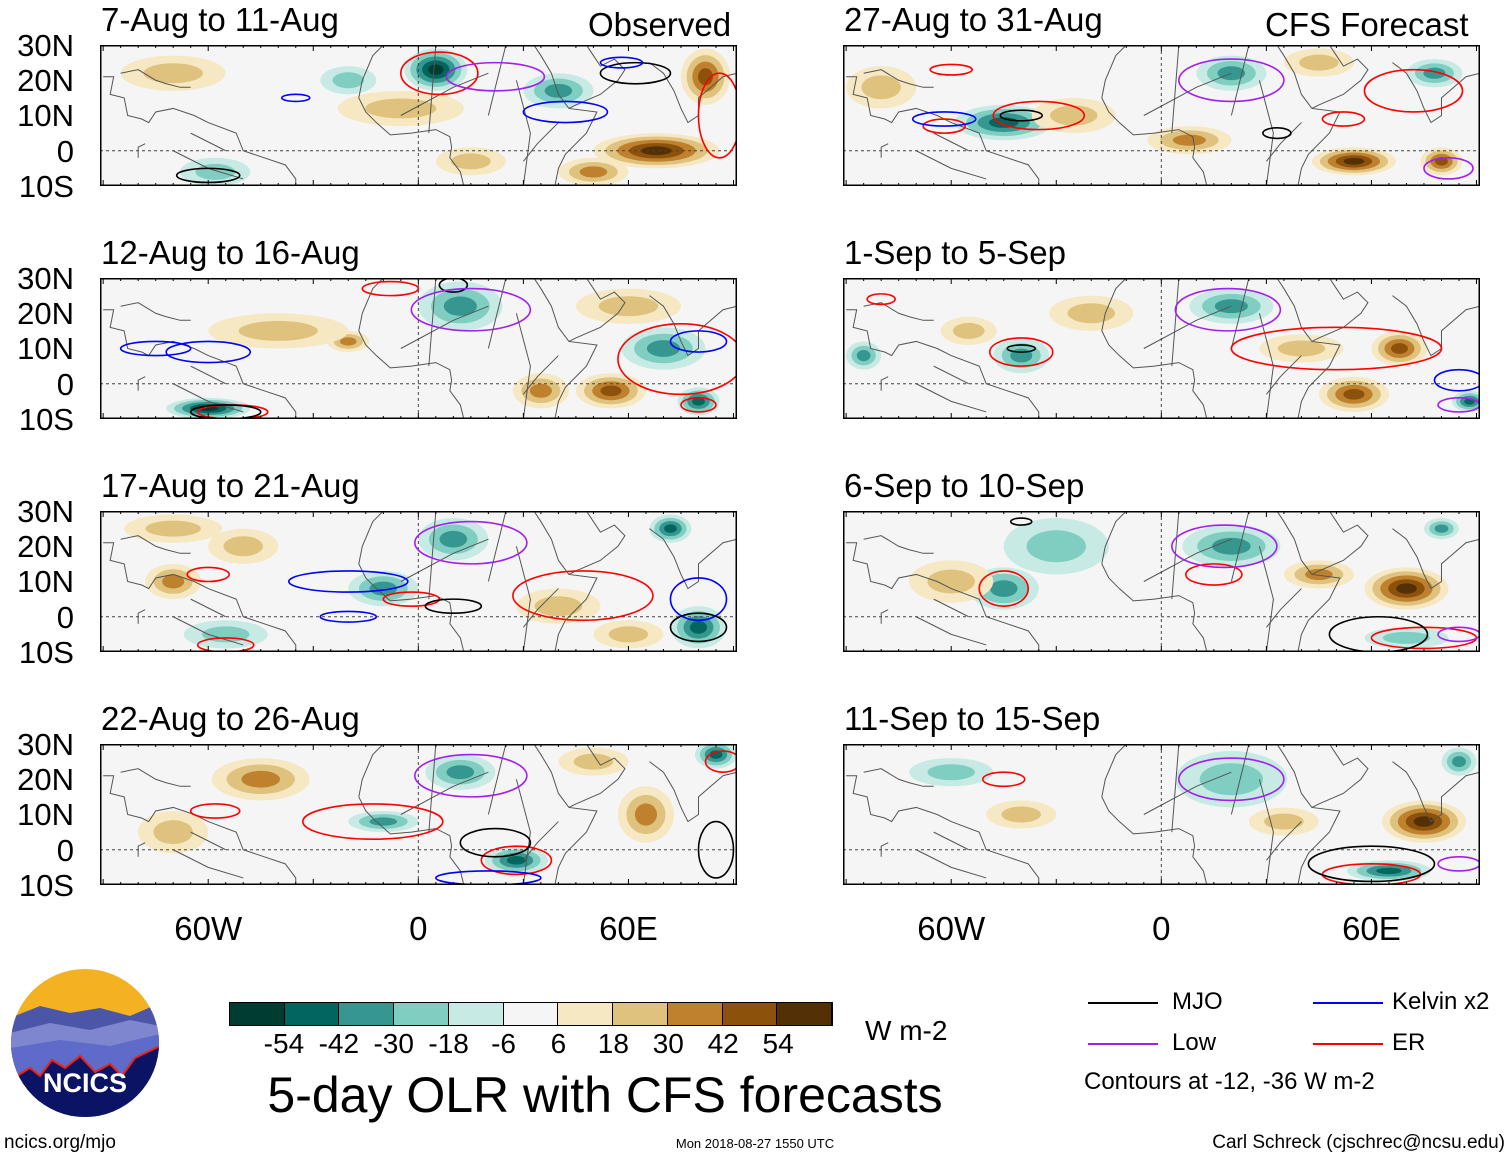 This screenshot has height=1158, width=1510. What do you see at coordinates (1161, 928) in the screenshot?
I see `lon-label: 0` at bounding box center [1161, 928].